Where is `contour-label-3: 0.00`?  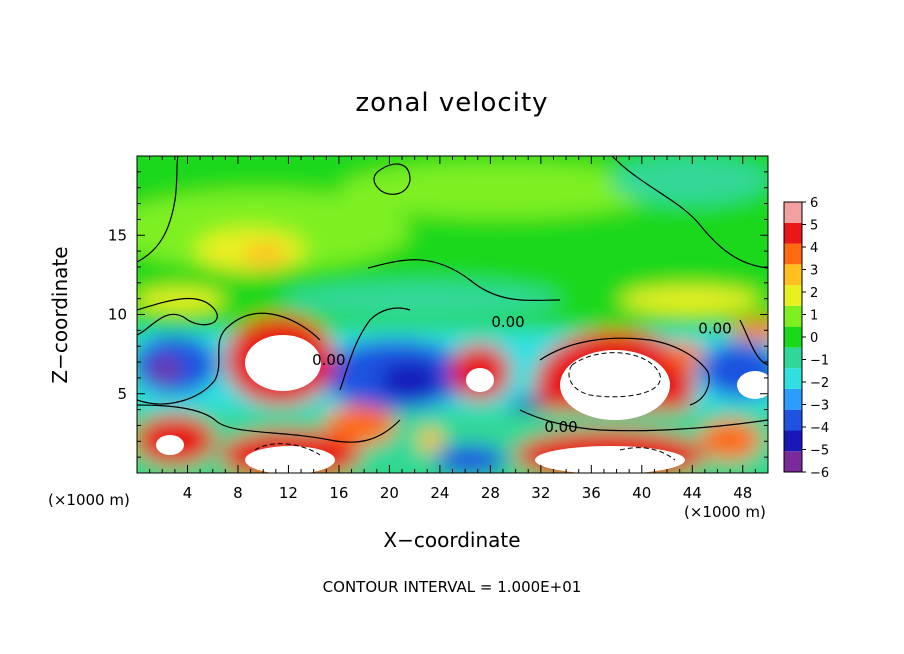
contour-label-3: 0.00 is located at coordinates (560, 427).